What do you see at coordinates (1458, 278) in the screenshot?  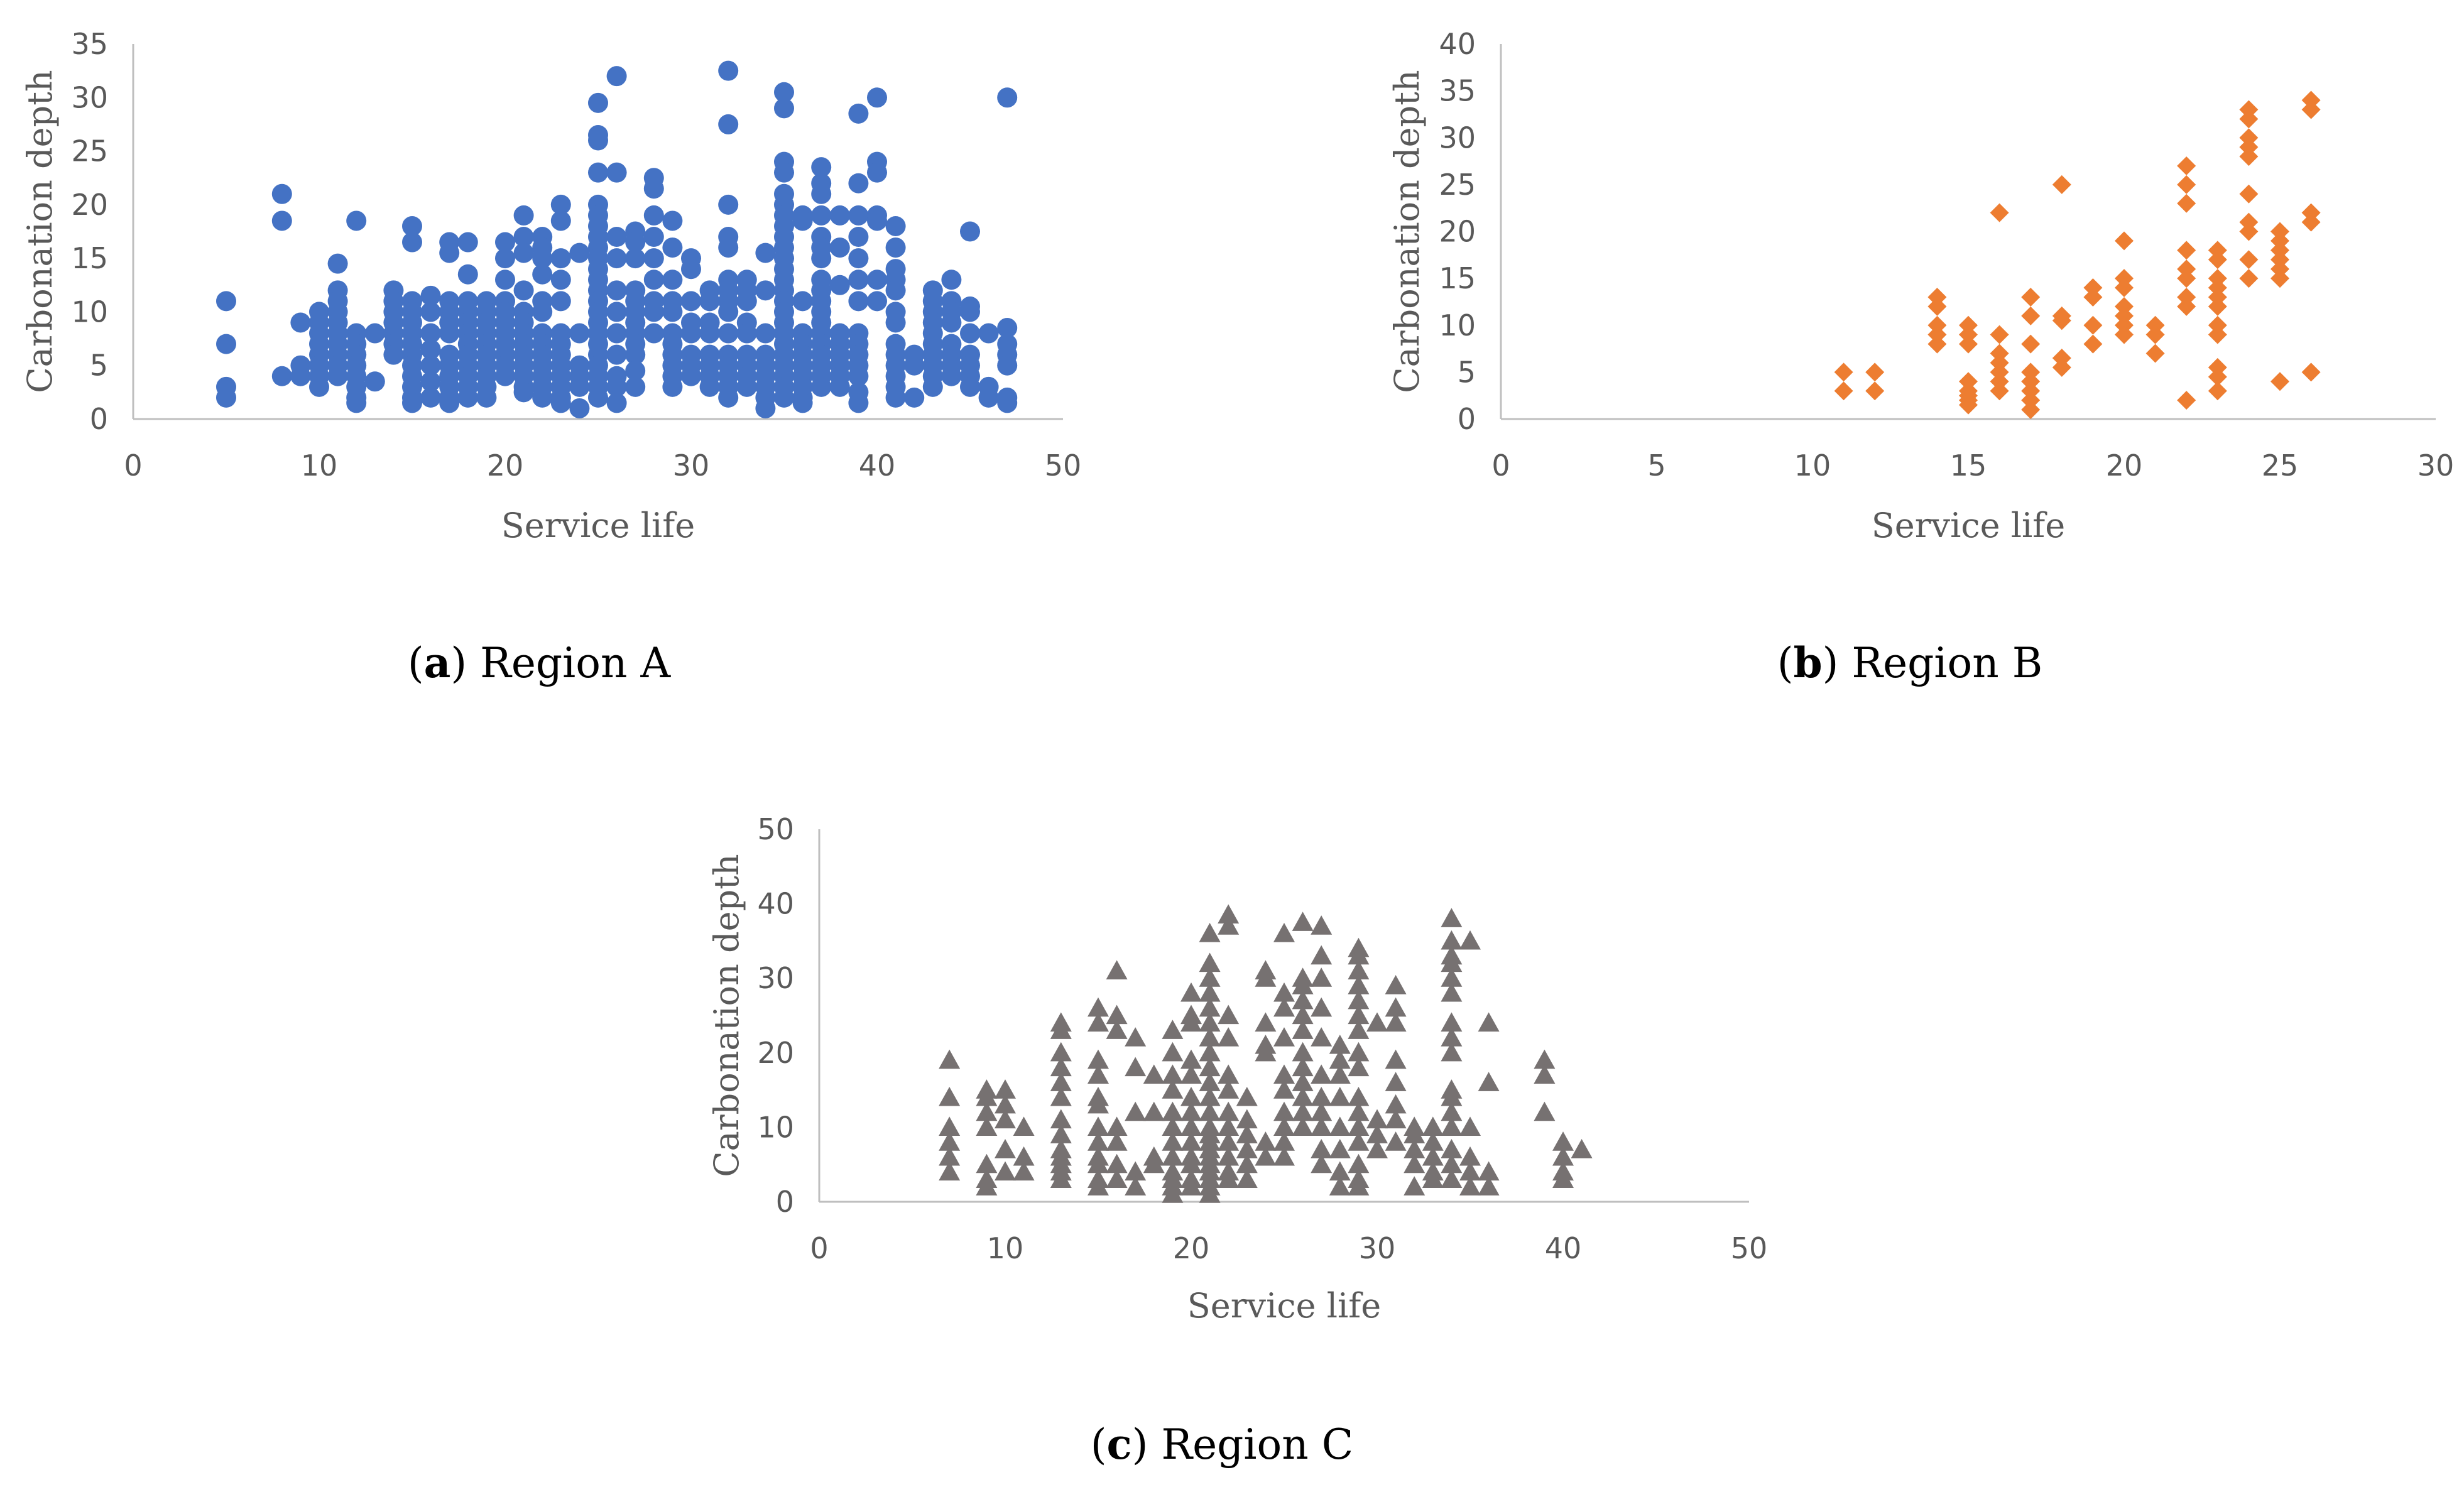 I see `y-tick-label: 15` at bounding box center [1458, 278].